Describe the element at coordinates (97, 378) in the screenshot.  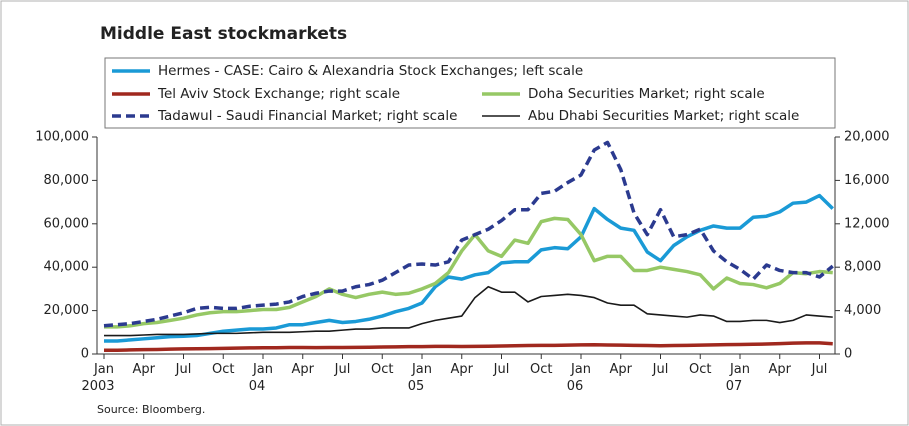
I see `x-tick-label: Jan 2003` at that location.